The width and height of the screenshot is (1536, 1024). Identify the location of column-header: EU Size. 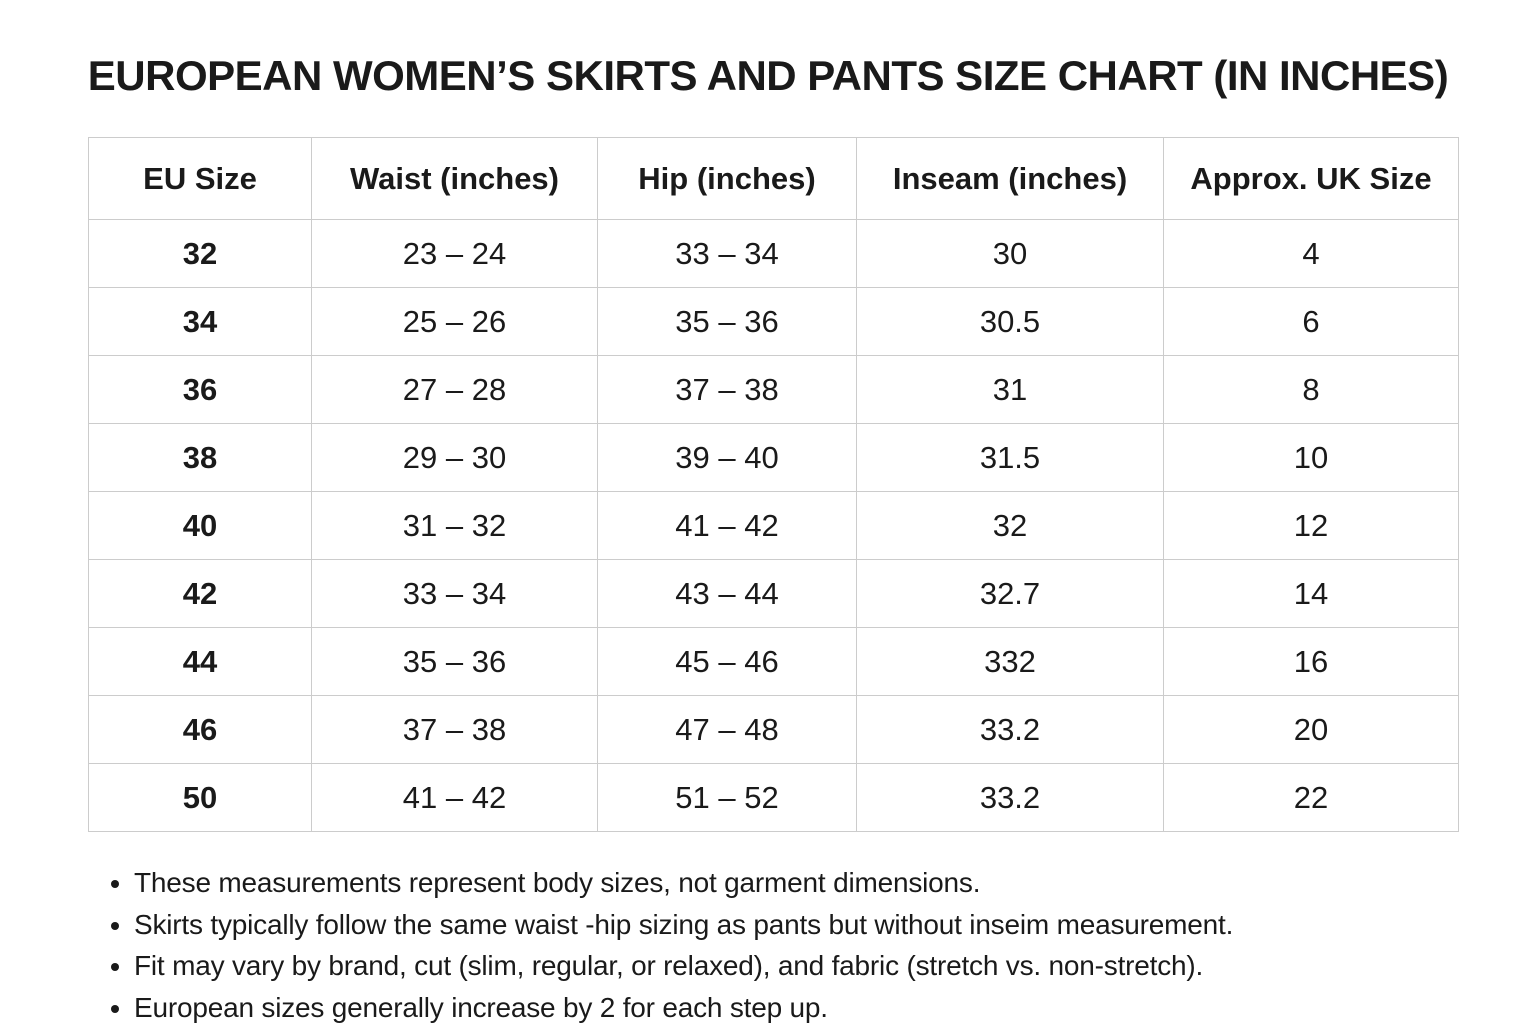
(200, 178).